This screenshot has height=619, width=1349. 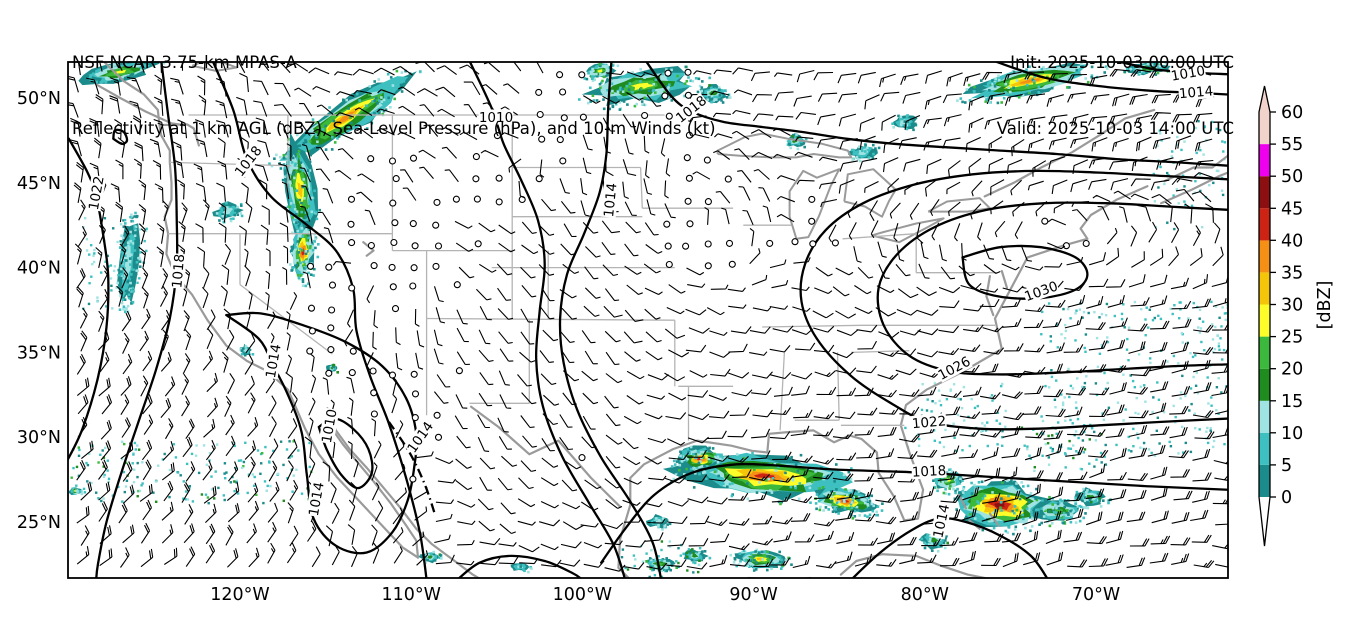 I want to click on colorbar-unit-label: [dBZ], so click(x=1325, y=305).